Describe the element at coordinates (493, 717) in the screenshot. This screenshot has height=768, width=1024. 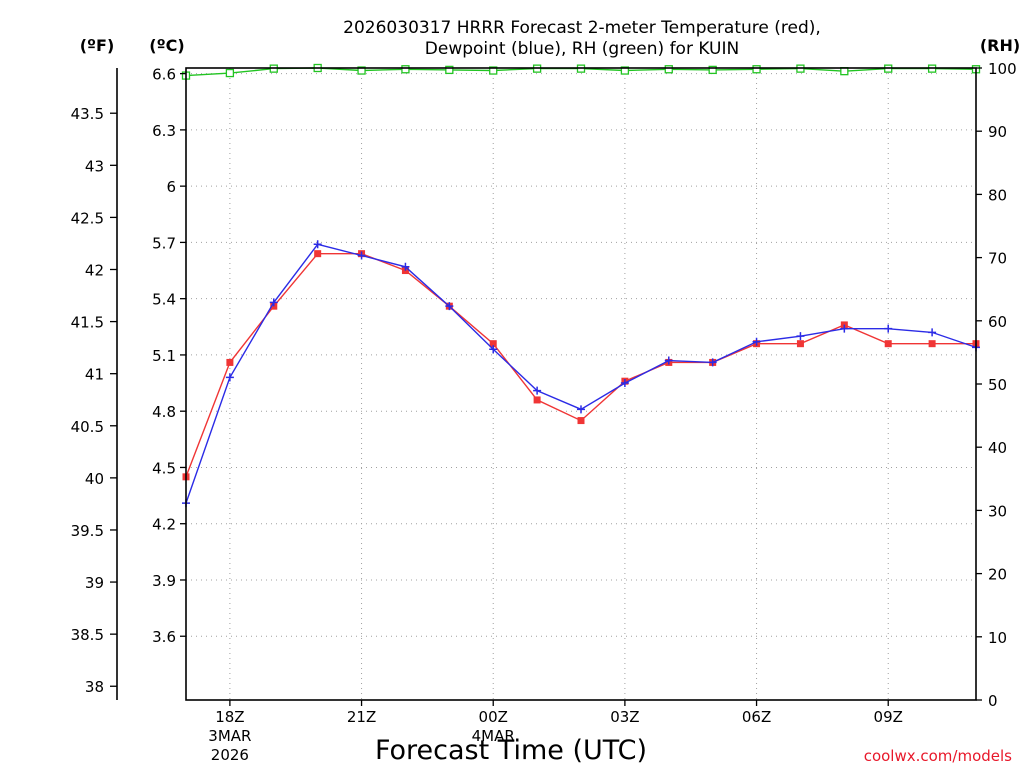
I see `x-tick-label: 00Z` at that location.